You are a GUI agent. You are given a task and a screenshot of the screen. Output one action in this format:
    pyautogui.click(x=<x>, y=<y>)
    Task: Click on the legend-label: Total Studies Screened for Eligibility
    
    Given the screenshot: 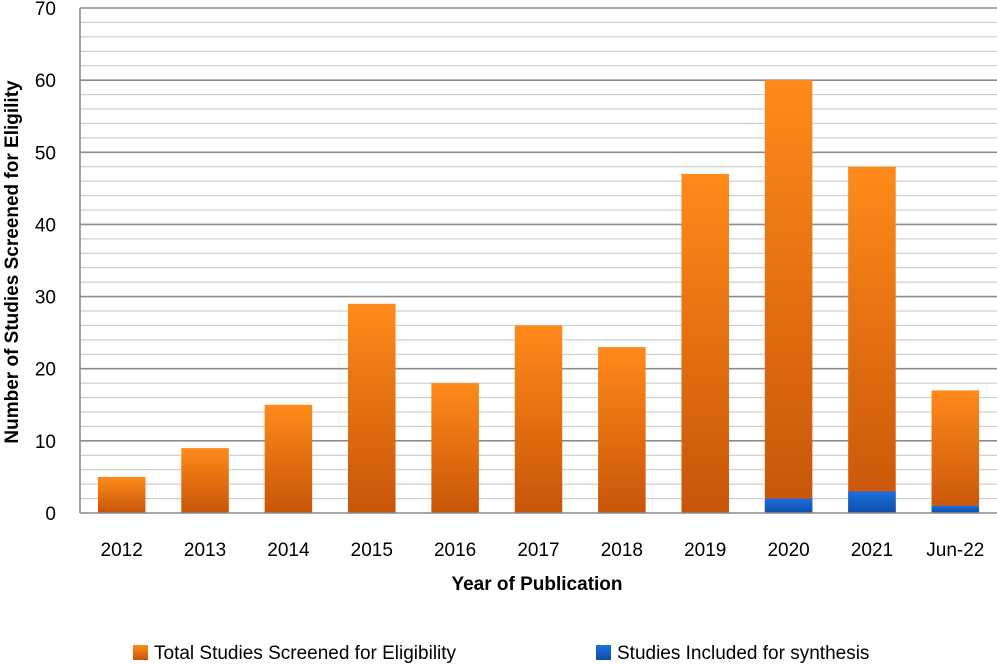 What is the action you would take?
    pyautogui.click(x=305, y=653)
    